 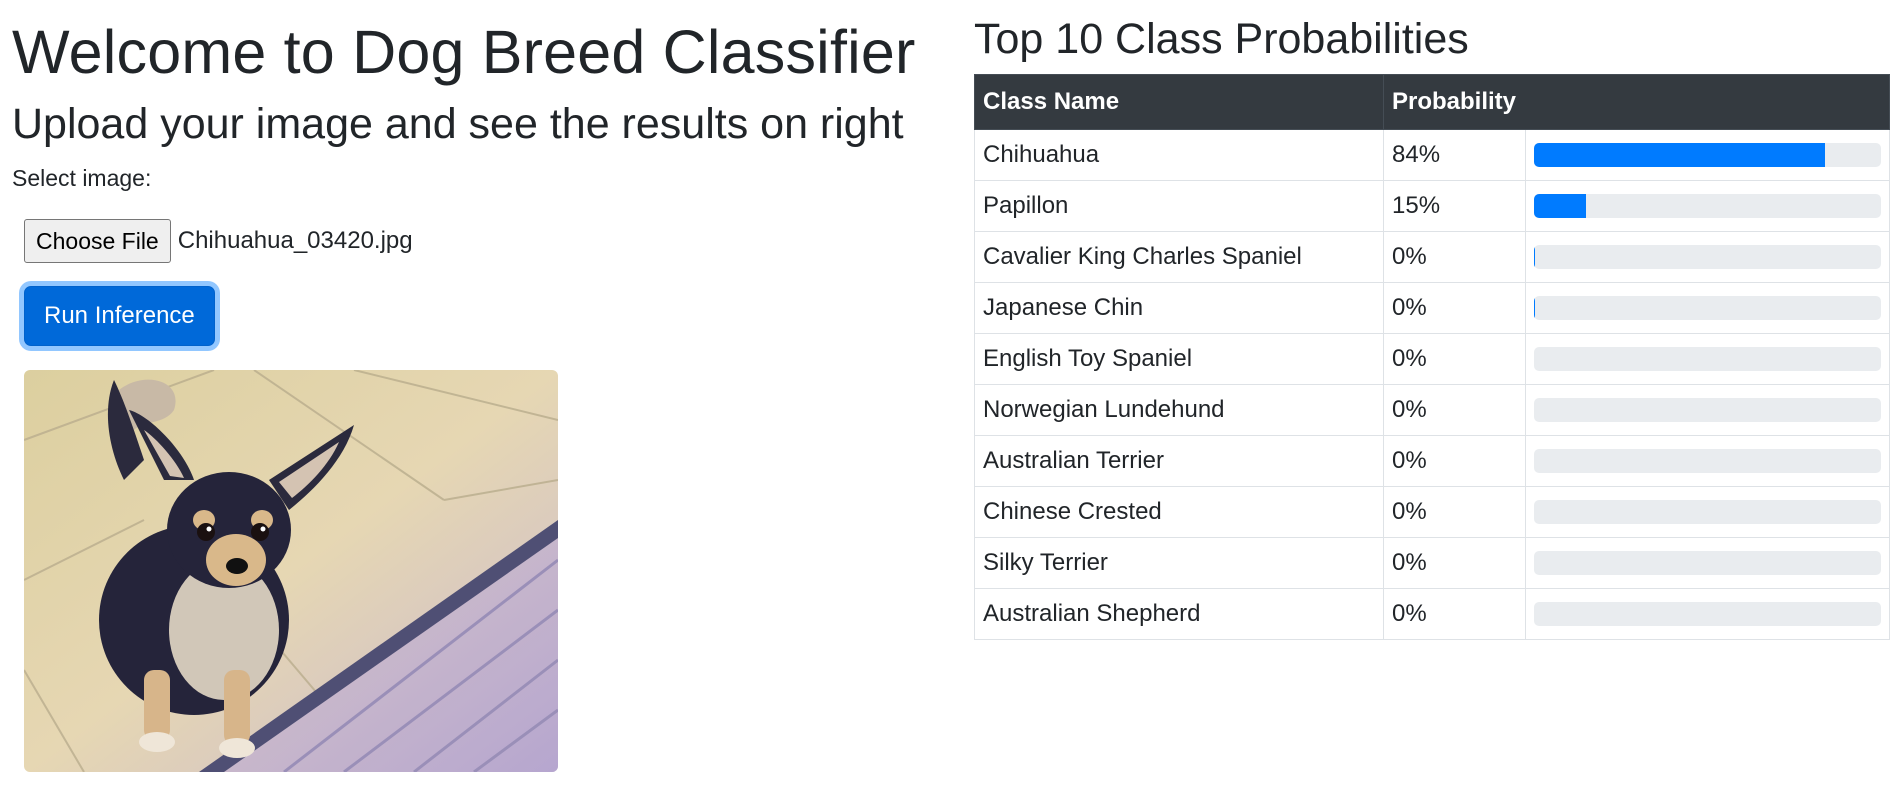 What do you see at coordinates (1179, 155) in the screenshot?
I see `class-name-cell: Chihuahua` at bounding box center [1179, 155].